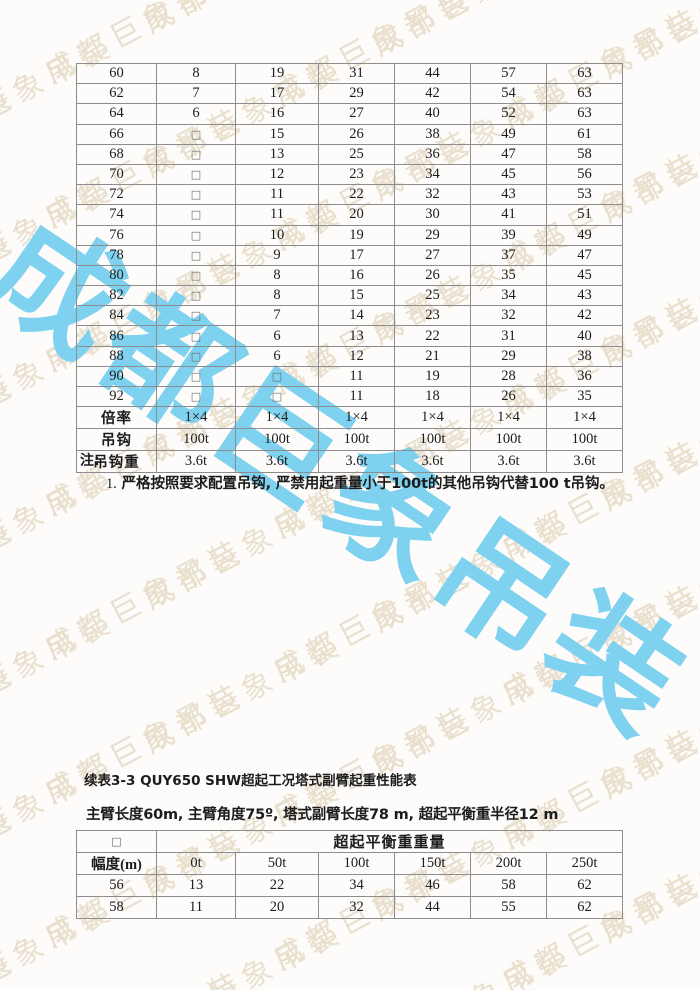 Image resolution: width=700 pixels, height=990 pixels. Describe the element at coordinates (350, 863) in the screenshot. I see `table-header-row-units: 幅度(m) 0t 50t 100t 150t 200t 250t` at that location.